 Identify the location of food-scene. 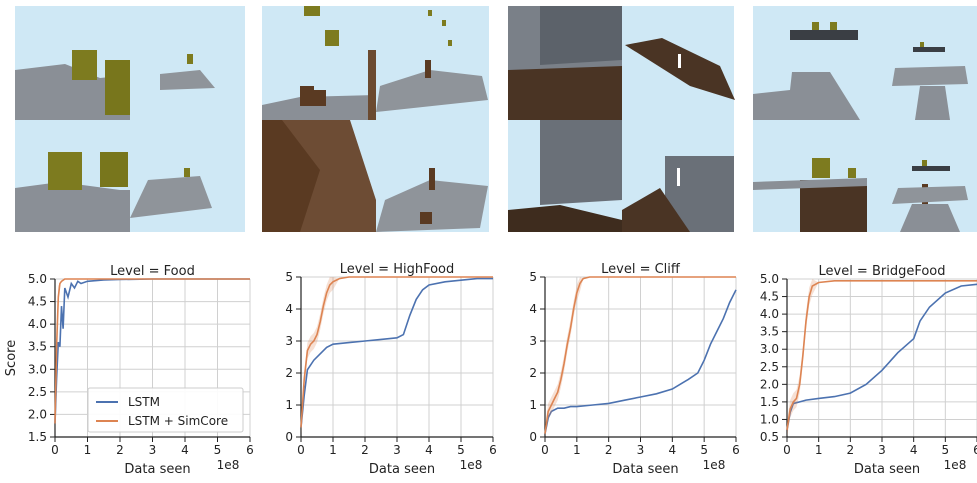
(130, 119).